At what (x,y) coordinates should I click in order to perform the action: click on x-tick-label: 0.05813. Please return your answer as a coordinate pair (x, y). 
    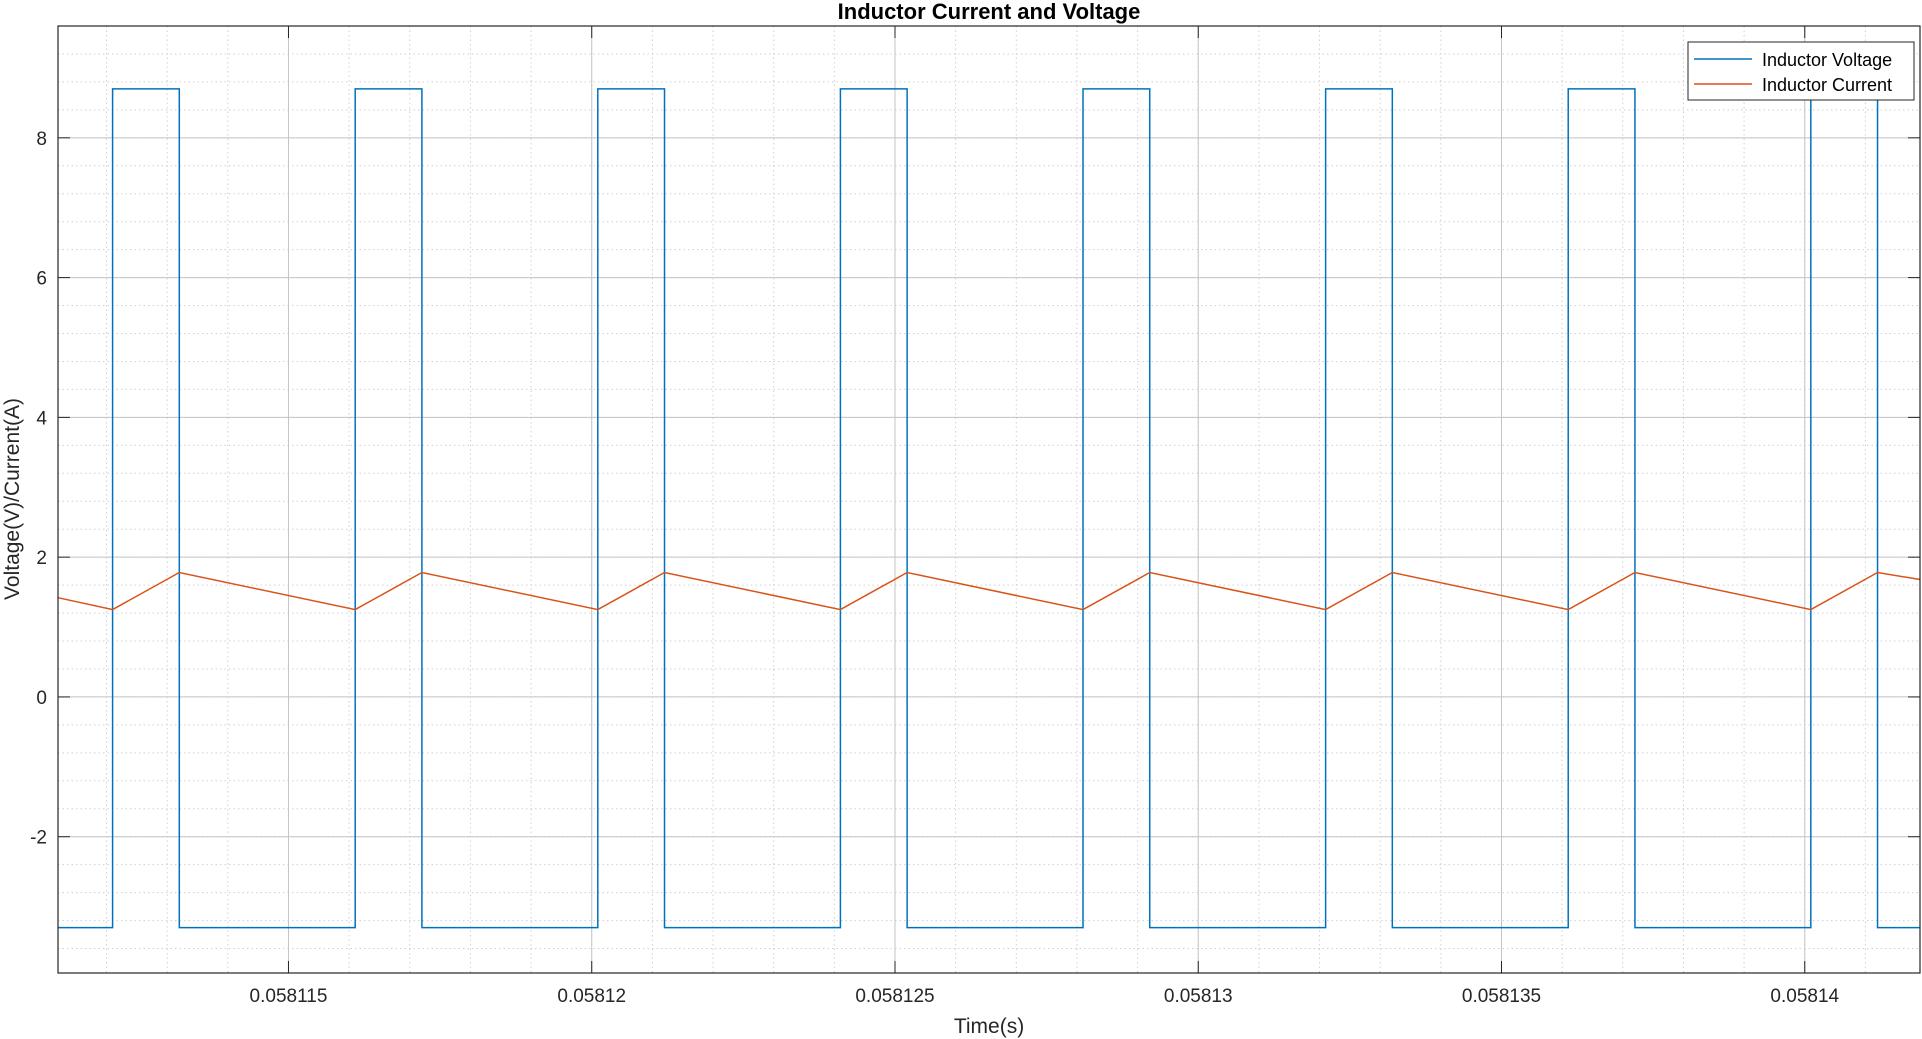
    Looking at the image, I should click on (1198, 996).